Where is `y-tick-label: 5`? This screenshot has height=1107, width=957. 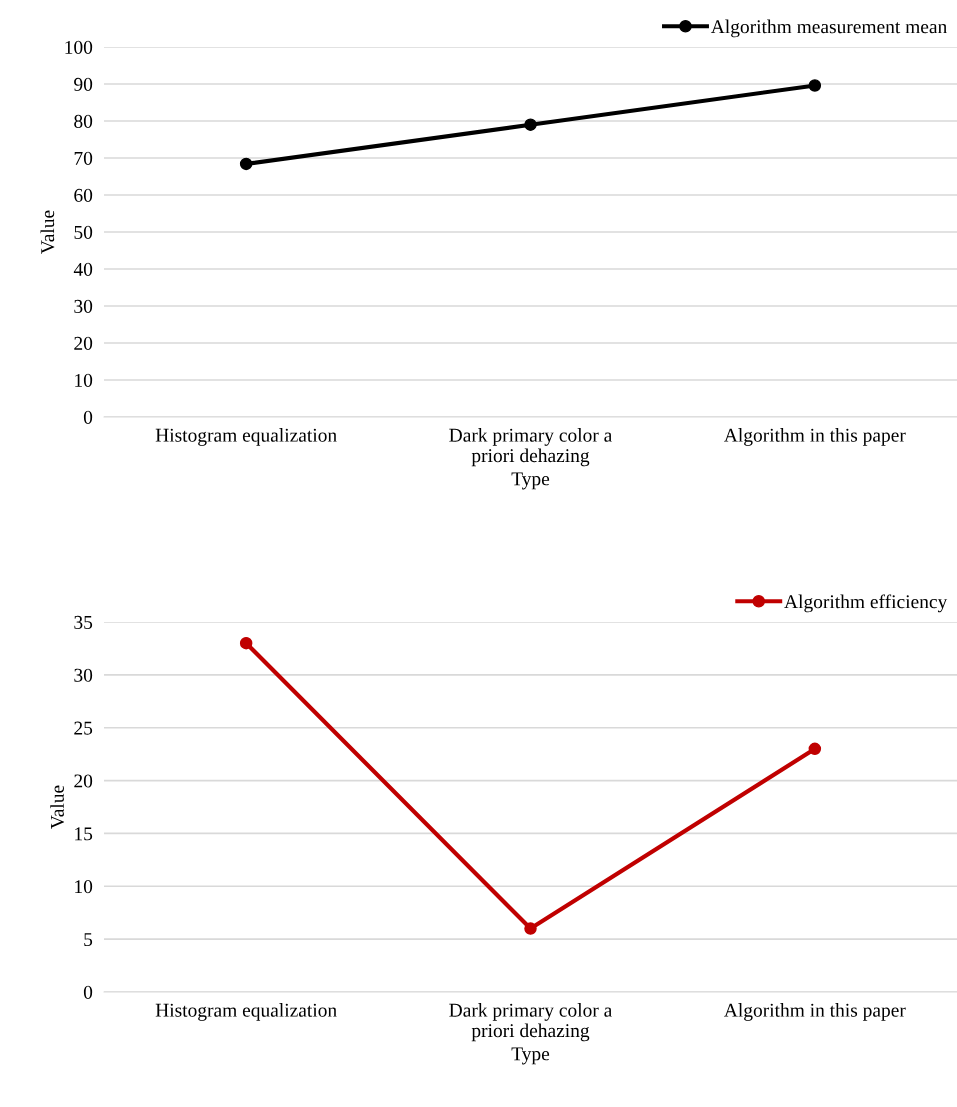 y-tick-label: 5 is located at coordinates (88, 940).